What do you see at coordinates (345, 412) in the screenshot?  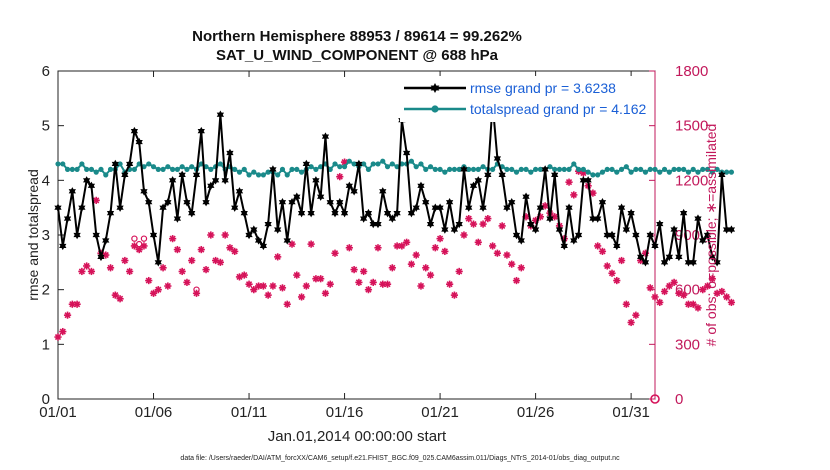 I see `x-tick-label: 01/16` at bounding box center [345, 412].